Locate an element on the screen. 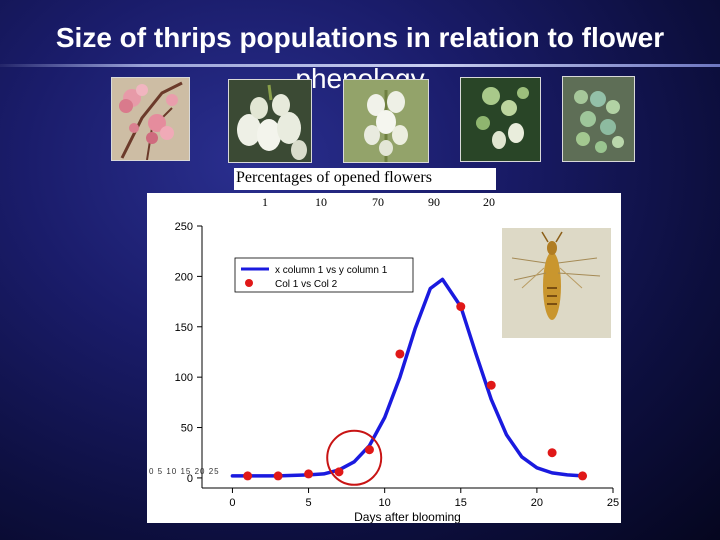  y-tick-label-5: 250 is located at coordinates (184, 227).